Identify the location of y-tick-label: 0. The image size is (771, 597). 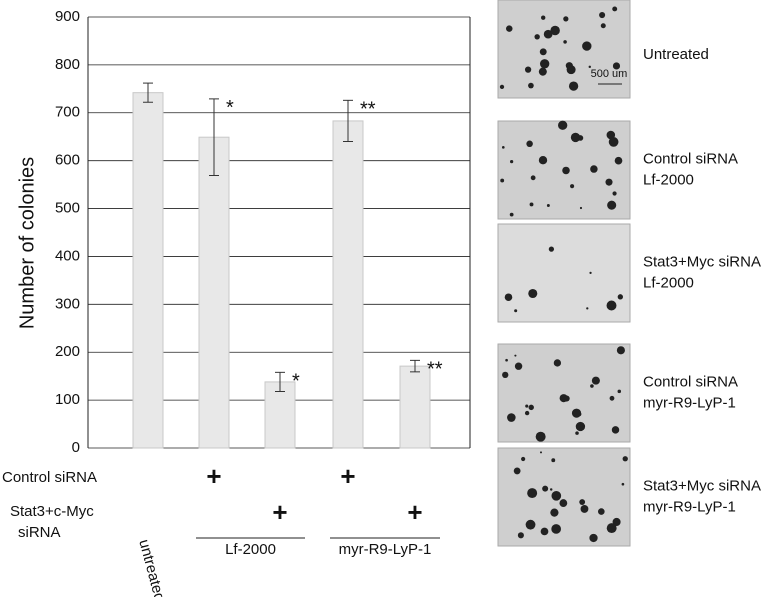
(76, 447).